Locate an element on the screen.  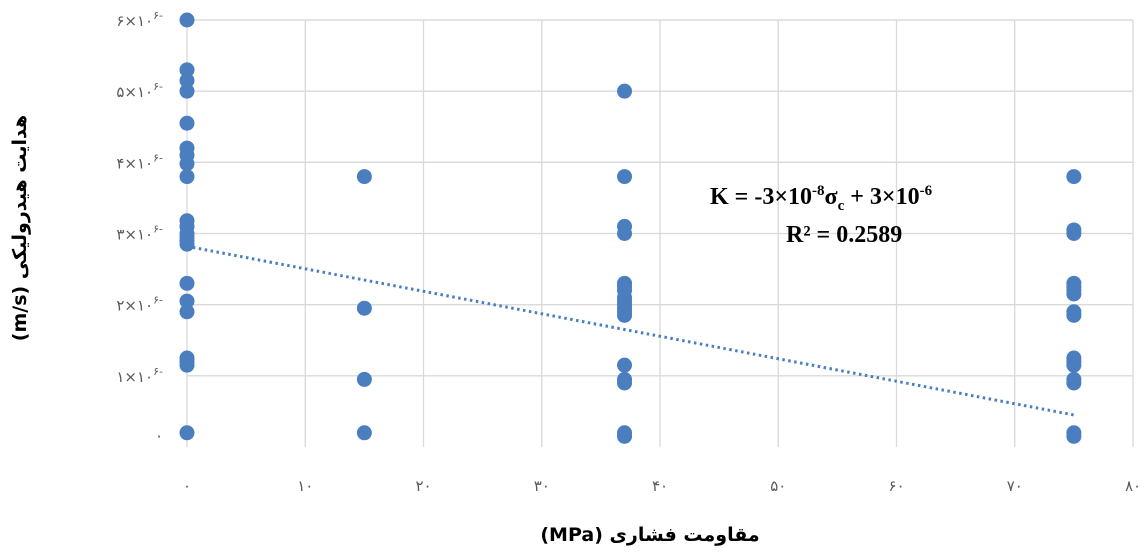
trendline-equation: K = -3×10-8σc + 3×10-6 R² = 0.2589 is located at coordinates (821, 215).